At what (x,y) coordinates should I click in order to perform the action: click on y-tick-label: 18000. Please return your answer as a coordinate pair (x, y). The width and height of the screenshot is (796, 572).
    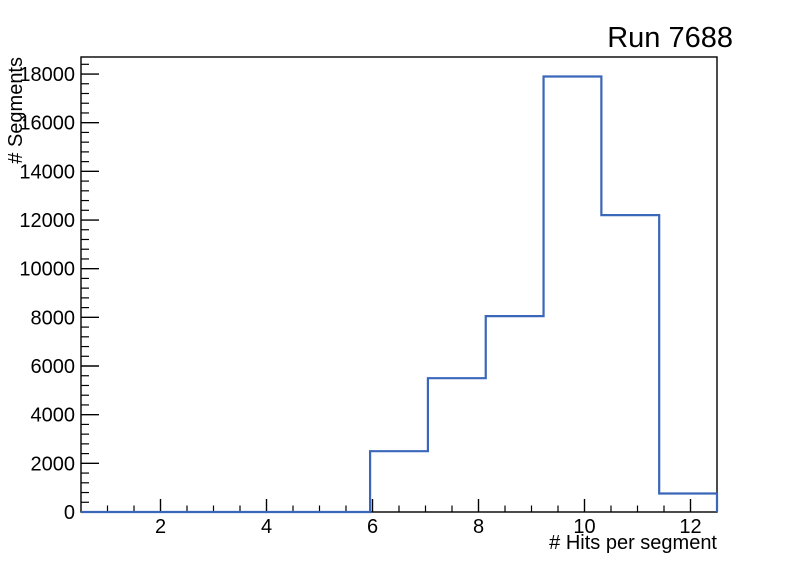
    Looking at the image, I should click on (47, 75).